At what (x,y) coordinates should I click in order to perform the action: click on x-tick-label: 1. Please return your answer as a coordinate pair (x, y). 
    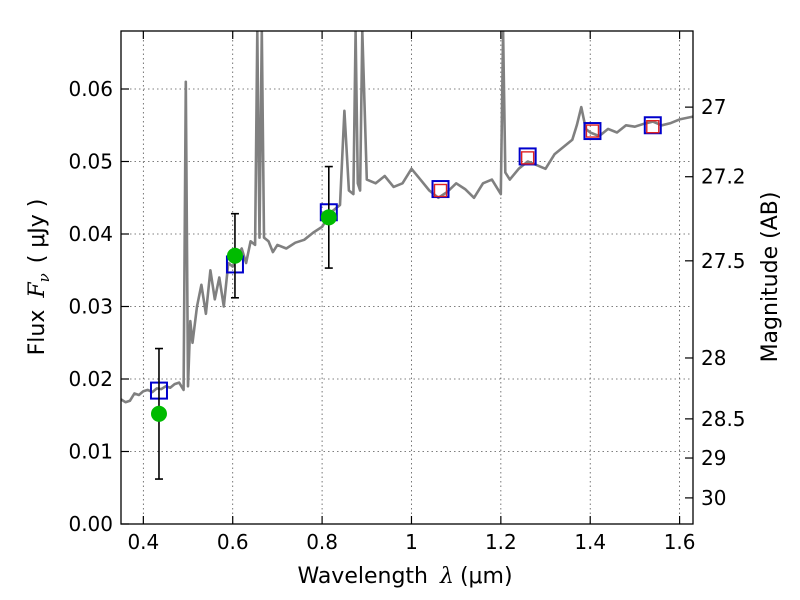
    Looking at the image, I should click on (411, 542).